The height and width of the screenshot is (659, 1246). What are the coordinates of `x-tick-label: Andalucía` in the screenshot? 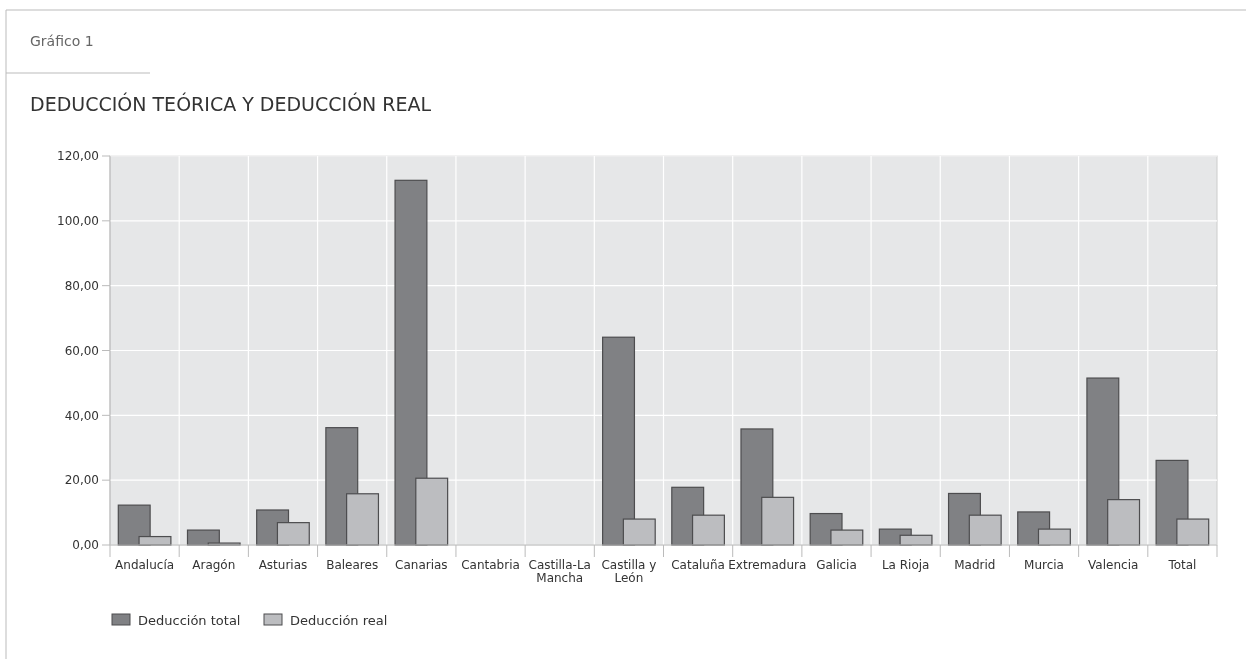 It's located at (145, 565).